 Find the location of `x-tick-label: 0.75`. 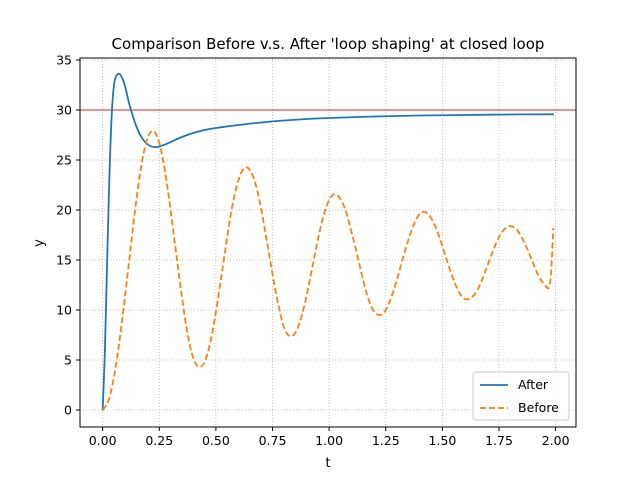

x-tick-label: 0.75 is located at coordinates (273, 440).